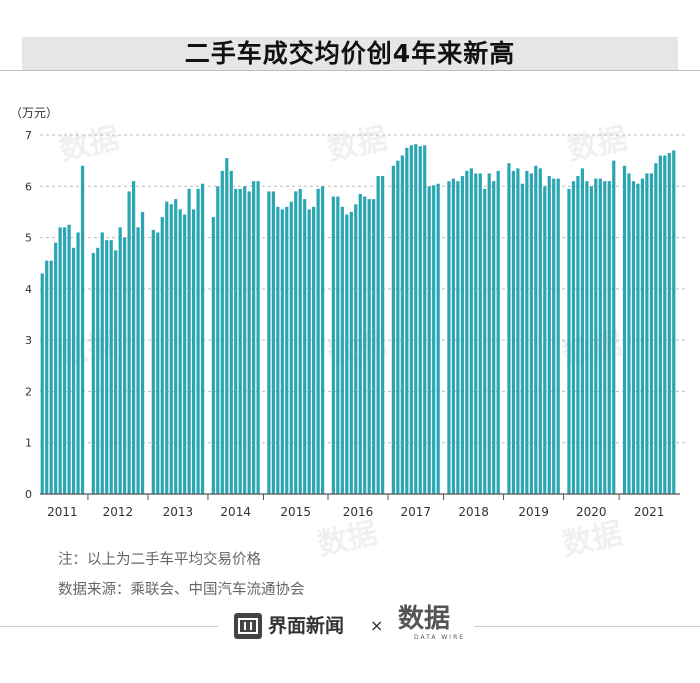  I want to click on title-divider, so click(350, 70).